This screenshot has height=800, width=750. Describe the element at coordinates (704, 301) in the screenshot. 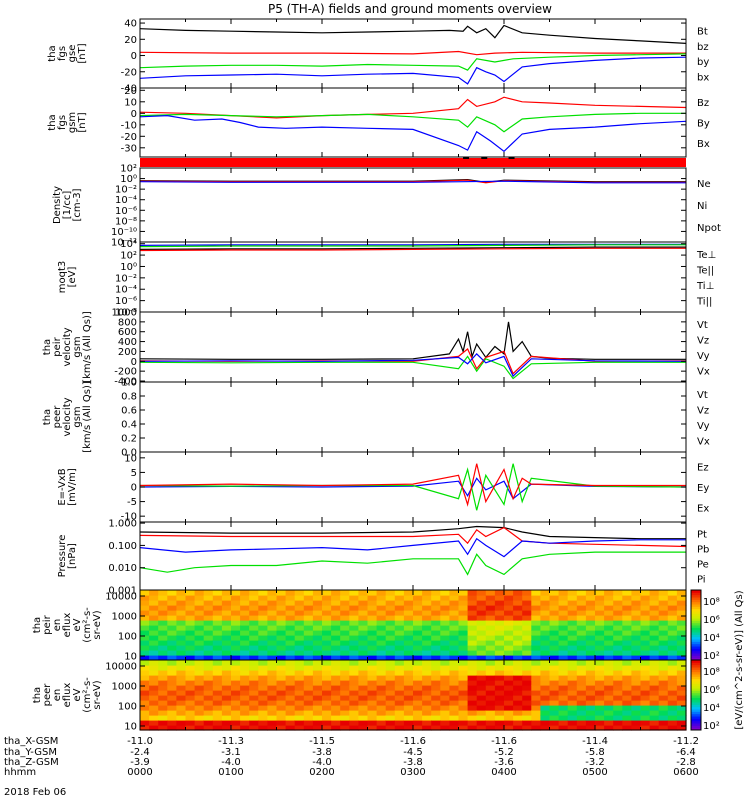

I see `legend-entry: Ti||` at that location.